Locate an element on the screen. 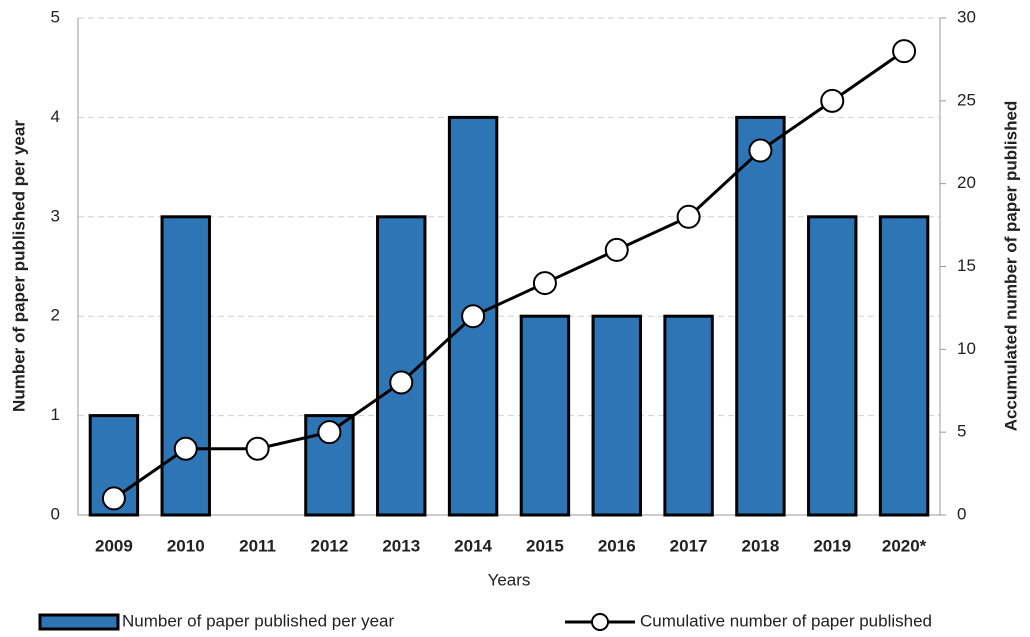 The width and height of the screenshot is (1030, 637). legend-marker is located at coordinates (600, 622).